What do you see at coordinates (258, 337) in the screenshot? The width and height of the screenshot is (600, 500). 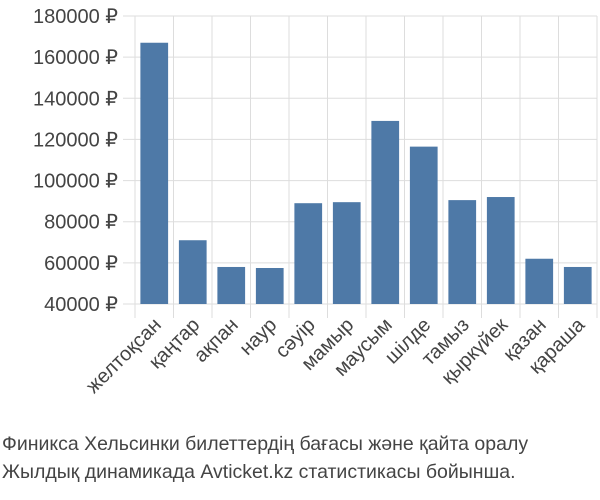 I see `x-tick-label: наур` at bounding box center [258, 337].